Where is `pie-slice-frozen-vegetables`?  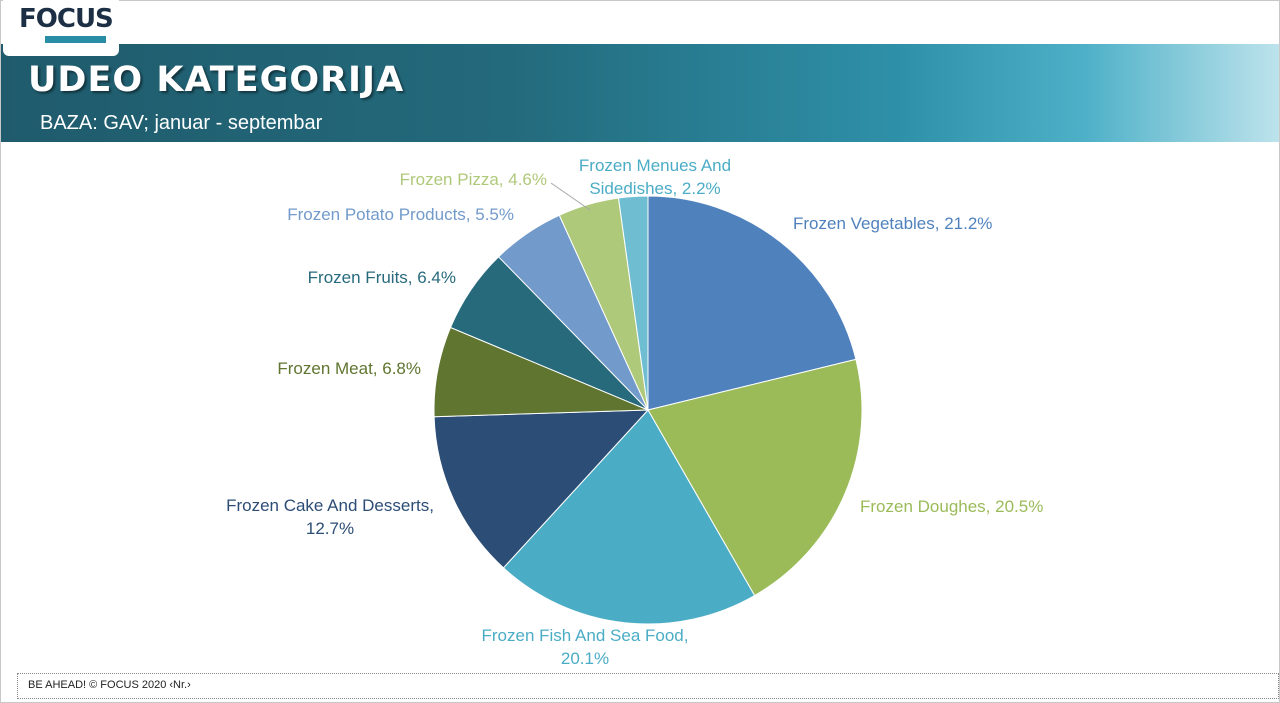
pie-slice-frozen-vegetables is located at coordinates (752, 303).